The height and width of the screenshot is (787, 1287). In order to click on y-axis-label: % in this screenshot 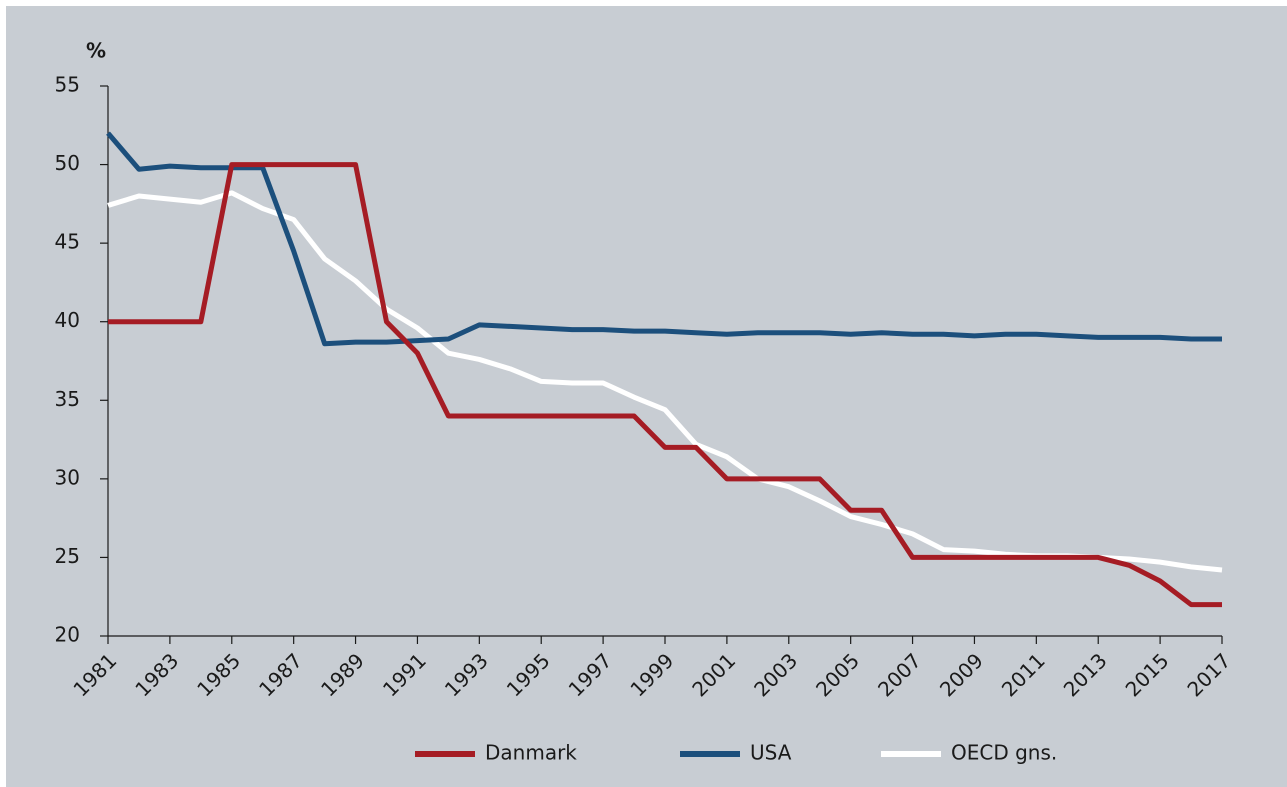, I will do `click(96, 51)`.